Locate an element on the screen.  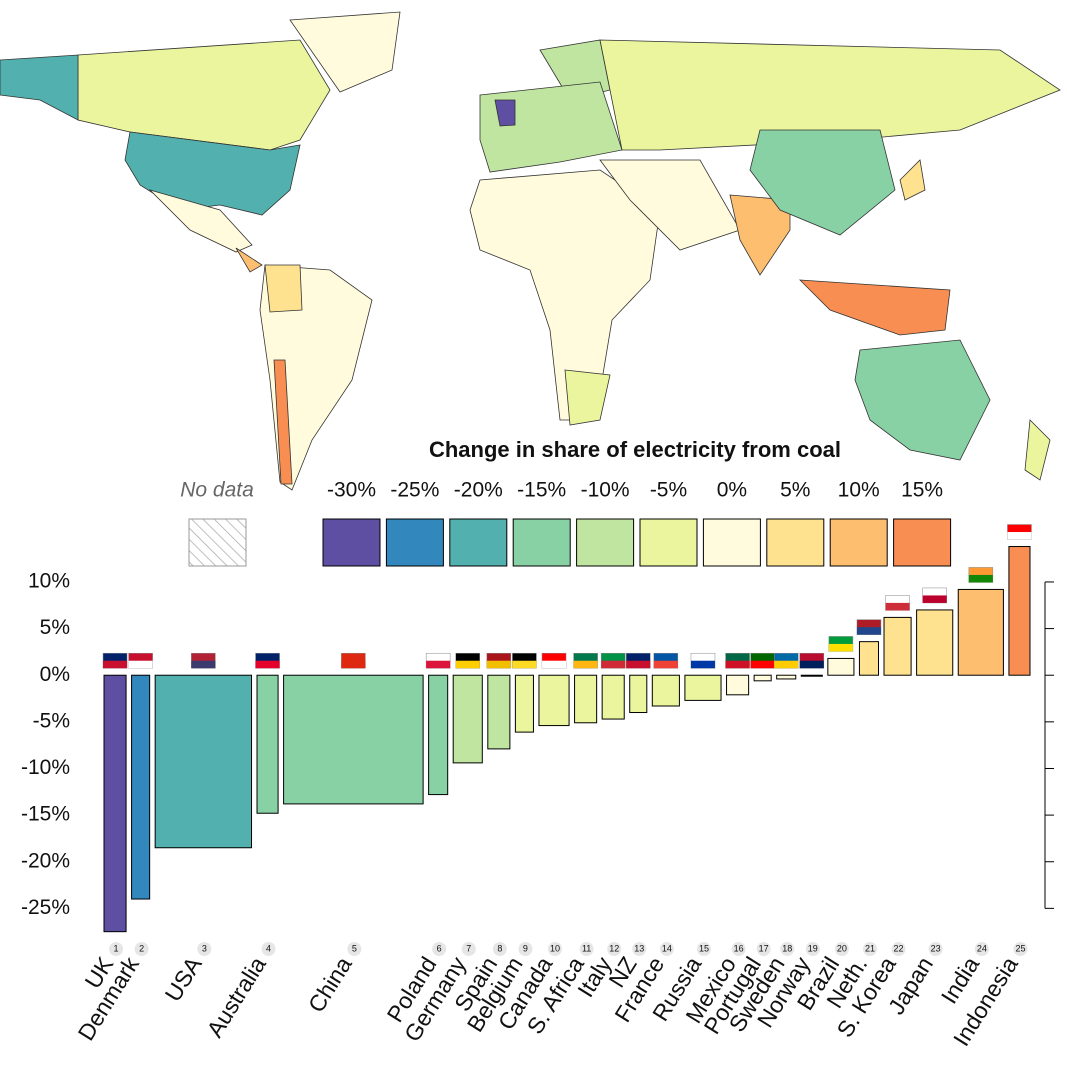
y-tick-label: 10% is located at coordinates (49, 581).